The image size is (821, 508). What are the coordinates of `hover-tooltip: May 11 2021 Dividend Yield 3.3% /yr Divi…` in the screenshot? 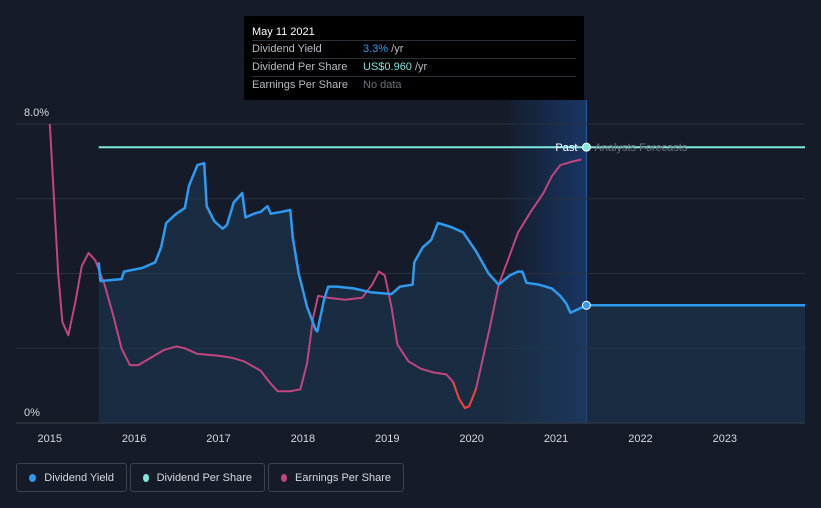 It's located at (414, 58).